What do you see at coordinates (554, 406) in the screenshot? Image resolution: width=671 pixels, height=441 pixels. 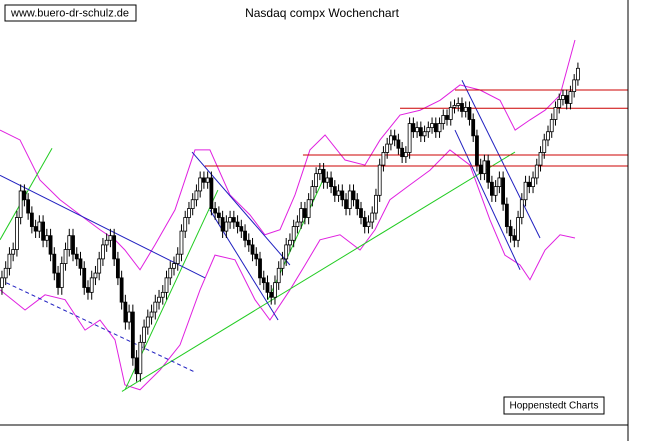 I see `credit-label: Hoppenstedt Charts` at bounding box center [554, 406].